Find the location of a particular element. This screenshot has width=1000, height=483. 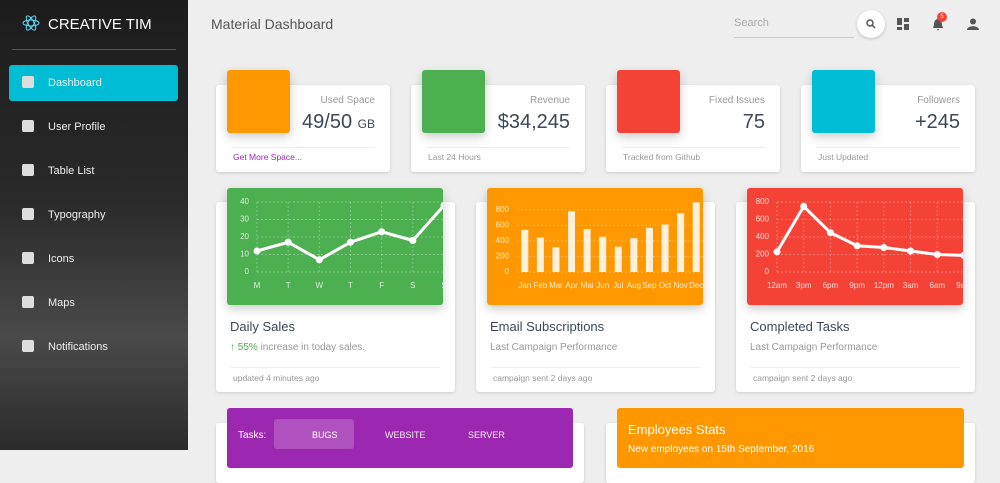

x-tick-label: 9am is located at coordinates (959, 285).